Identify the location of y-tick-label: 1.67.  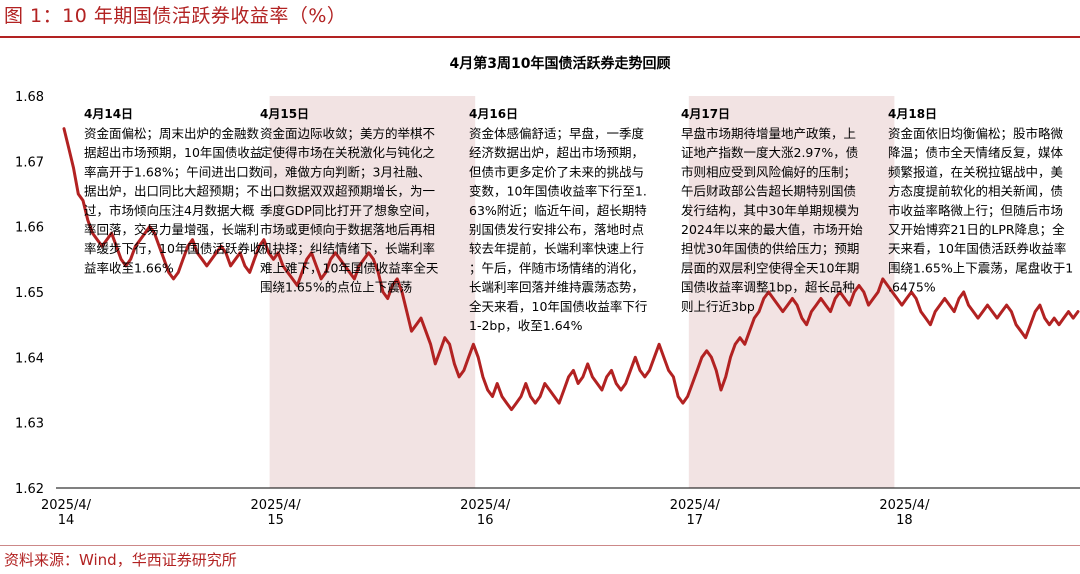
(29, 162).